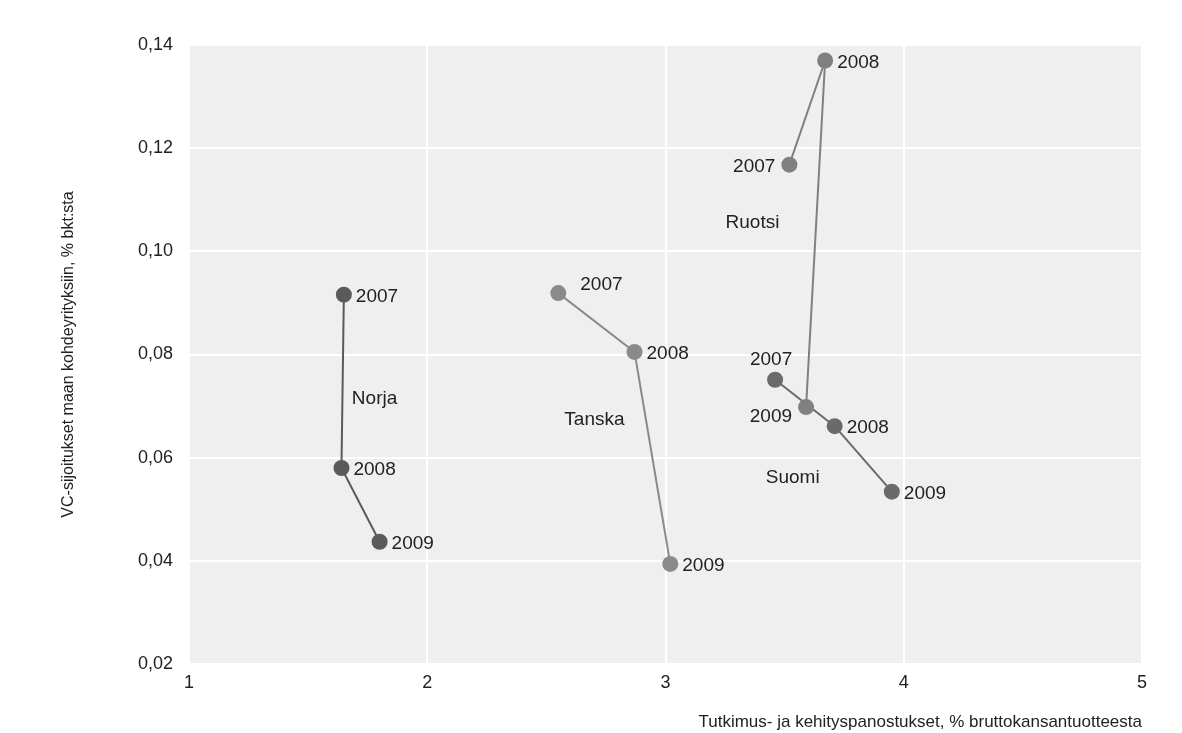 The width and height of the screenshot is (1182, 733). What do you see at coordinates (1142, 681) in the screenshot?
I see `x-tick-label: 5` at bounding box center [1142, 681].